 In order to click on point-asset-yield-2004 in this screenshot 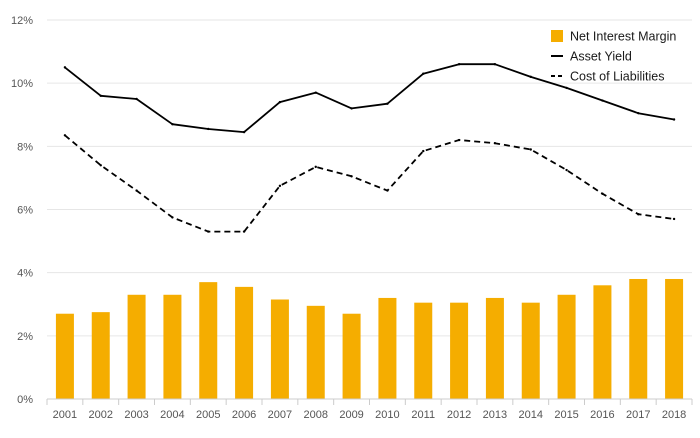, I will do `click(172, 124)`.